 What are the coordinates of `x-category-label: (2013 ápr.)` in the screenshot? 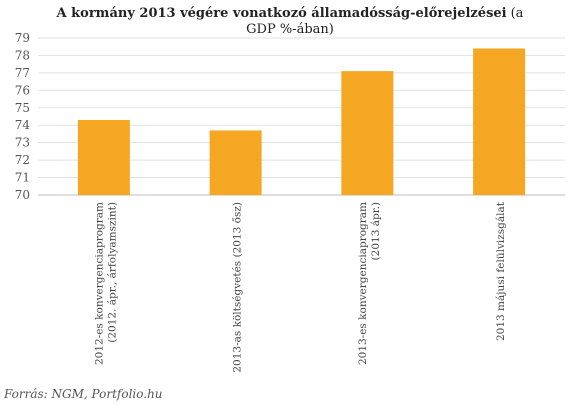 It's located at (376, 231).